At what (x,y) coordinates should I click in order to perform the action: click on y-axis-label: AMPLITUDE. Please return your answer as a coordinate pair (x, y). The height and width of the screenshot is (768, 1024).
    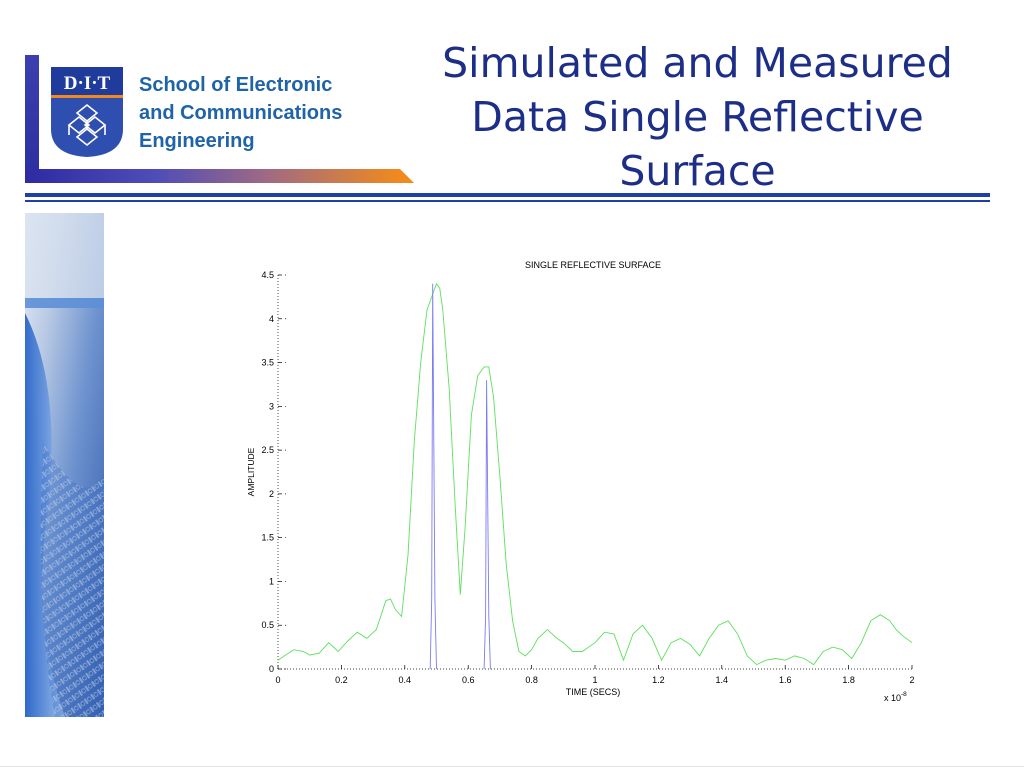
    Looking at the image, I should click on (251, 471).